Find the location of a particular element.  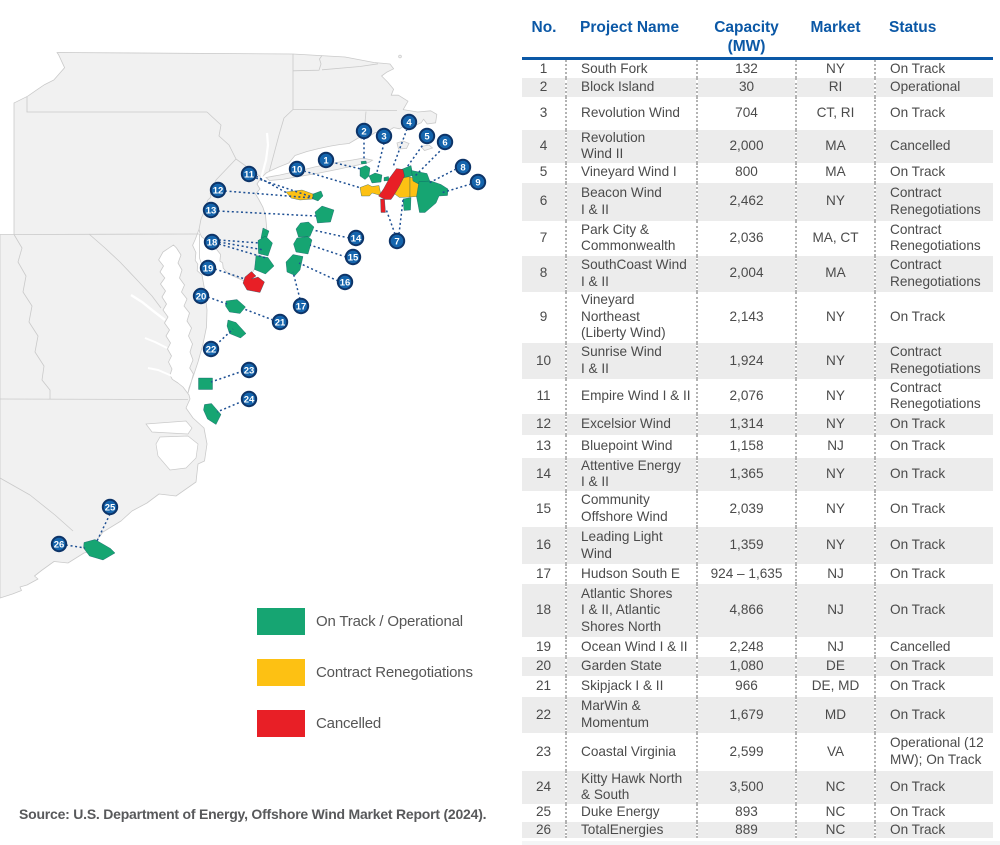

svg-text: 23 is located at coordinates (249, 370).